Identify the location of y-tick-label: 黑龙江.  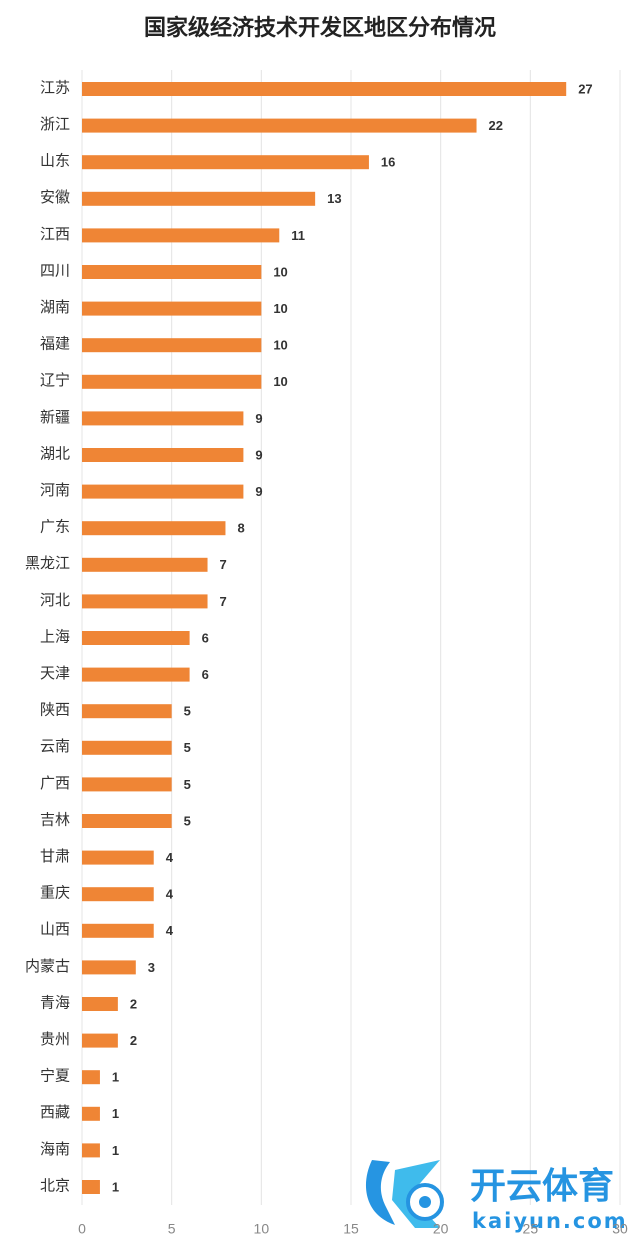
(47, 563).